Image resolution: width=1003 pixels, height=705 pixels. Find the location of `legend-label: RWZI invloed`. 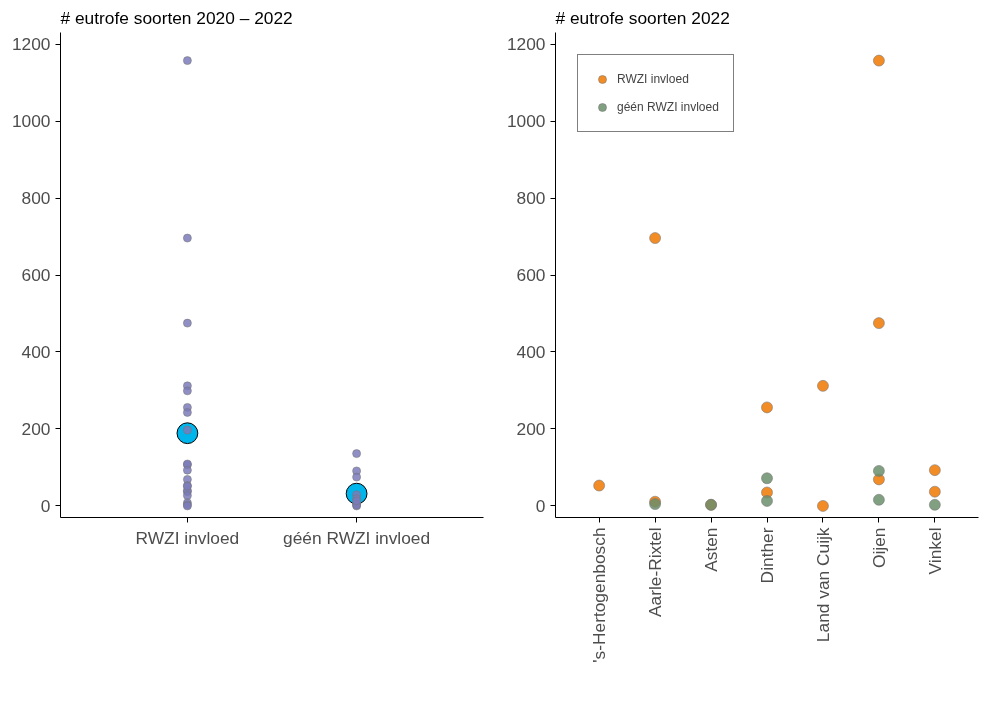

legend-label: RWZI invloed is located at coordinates (653, 79).